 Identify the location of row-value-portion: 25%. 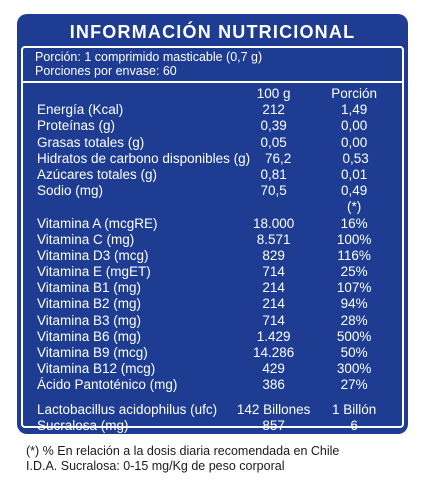
(354, 272).